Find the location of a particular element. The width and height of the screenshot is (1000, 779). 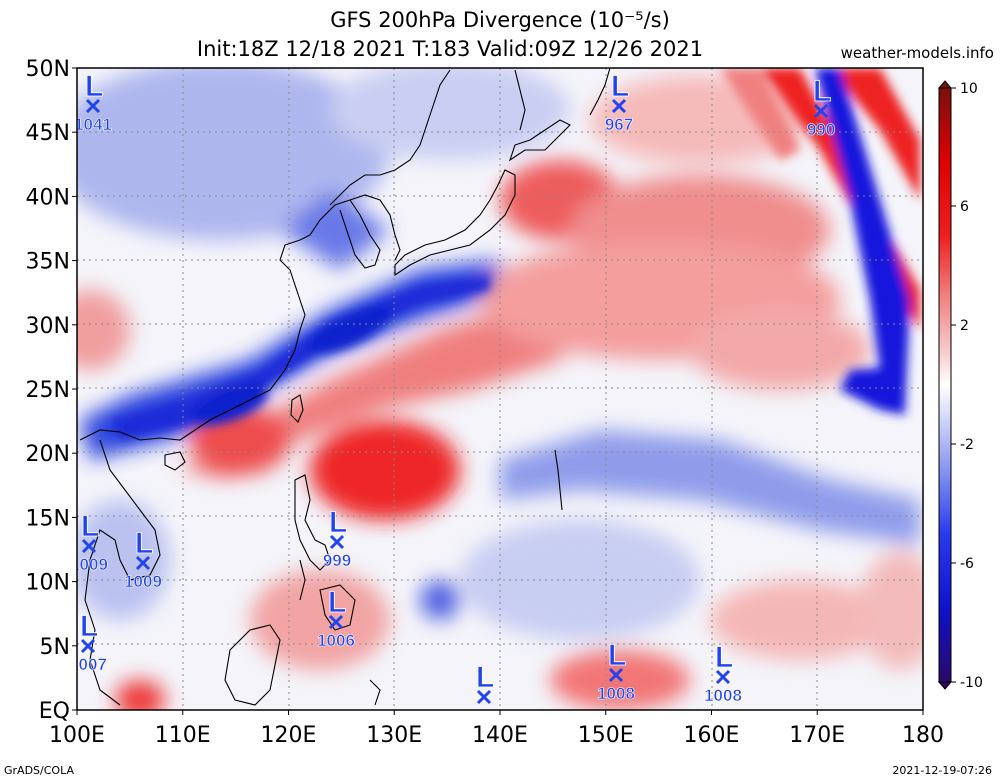

lat-tick-label: 5N is located at coordinates (55, 647).